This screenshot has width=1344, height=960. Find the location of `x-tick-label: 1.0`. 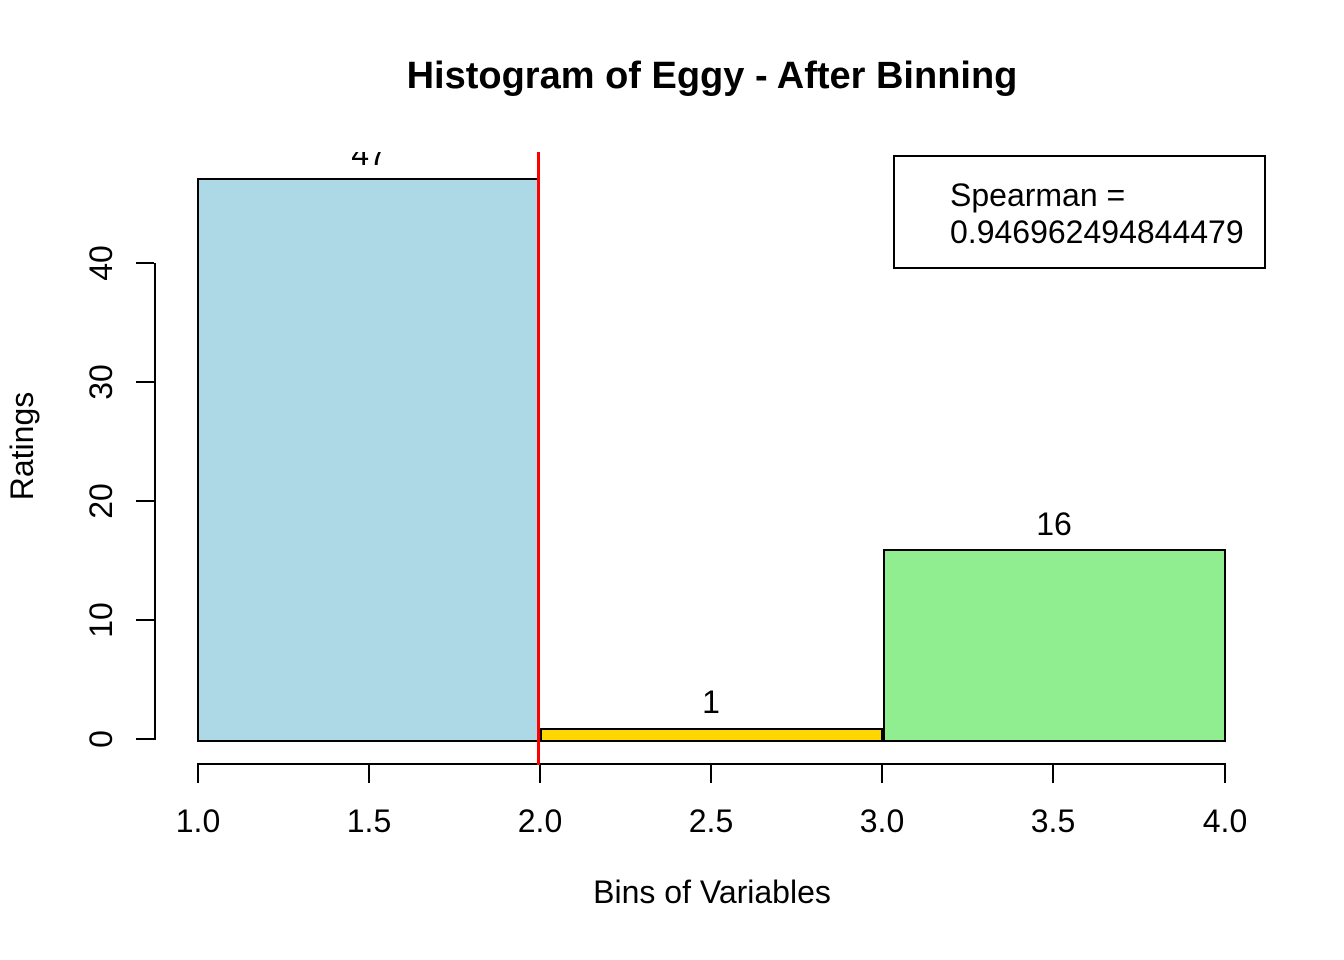

x-tick-label: 1.0 is located at coordinates (198, 821).